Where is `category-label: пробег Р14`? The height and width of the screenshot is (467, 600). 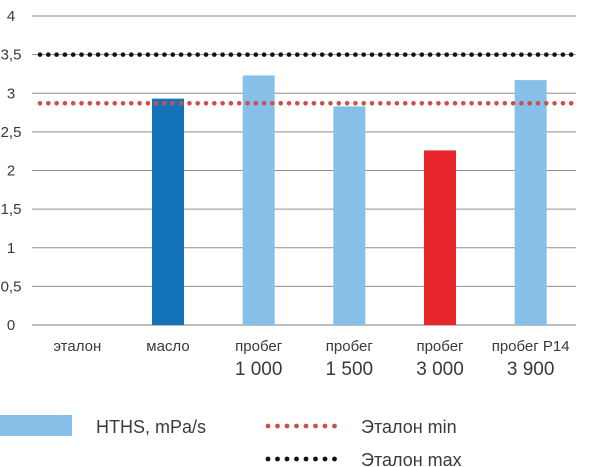 category-label: пробег Р14 is located at coordinates (531, 346).